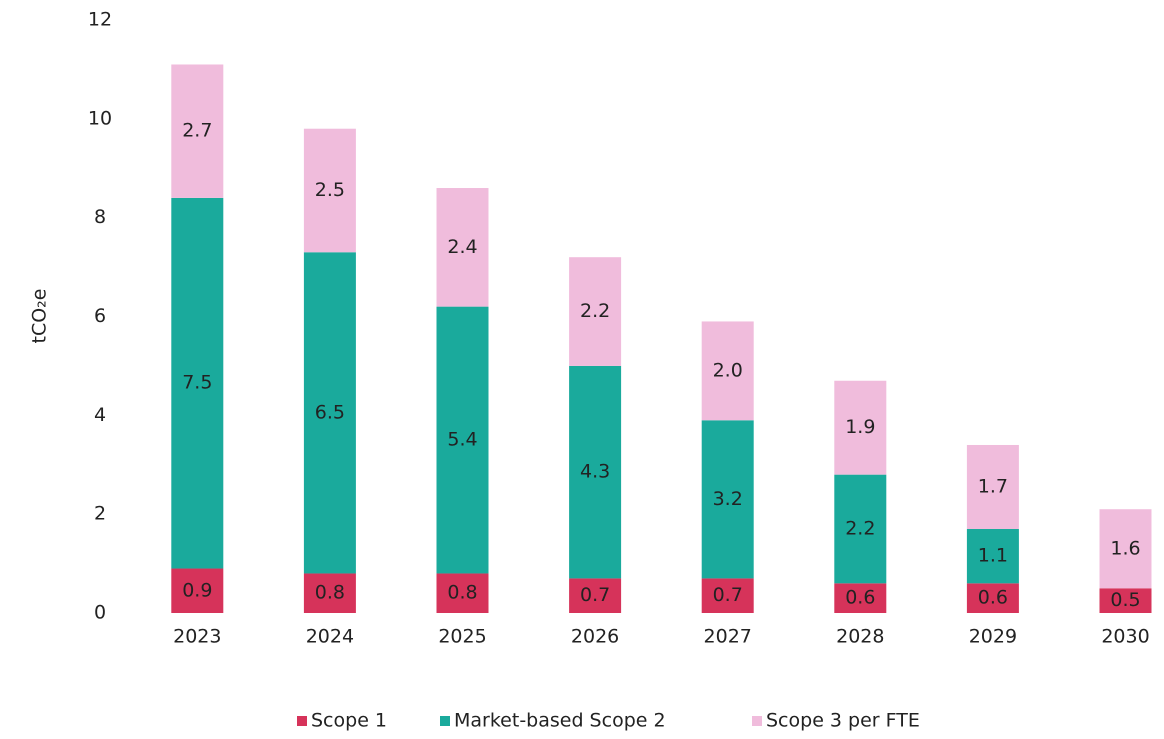 This screenshot has width=1164, height=739. What do you see at coordinates (100, 217) in the screenshot?
I see `y-tick-label: 8` at bounding box center [100, 217].